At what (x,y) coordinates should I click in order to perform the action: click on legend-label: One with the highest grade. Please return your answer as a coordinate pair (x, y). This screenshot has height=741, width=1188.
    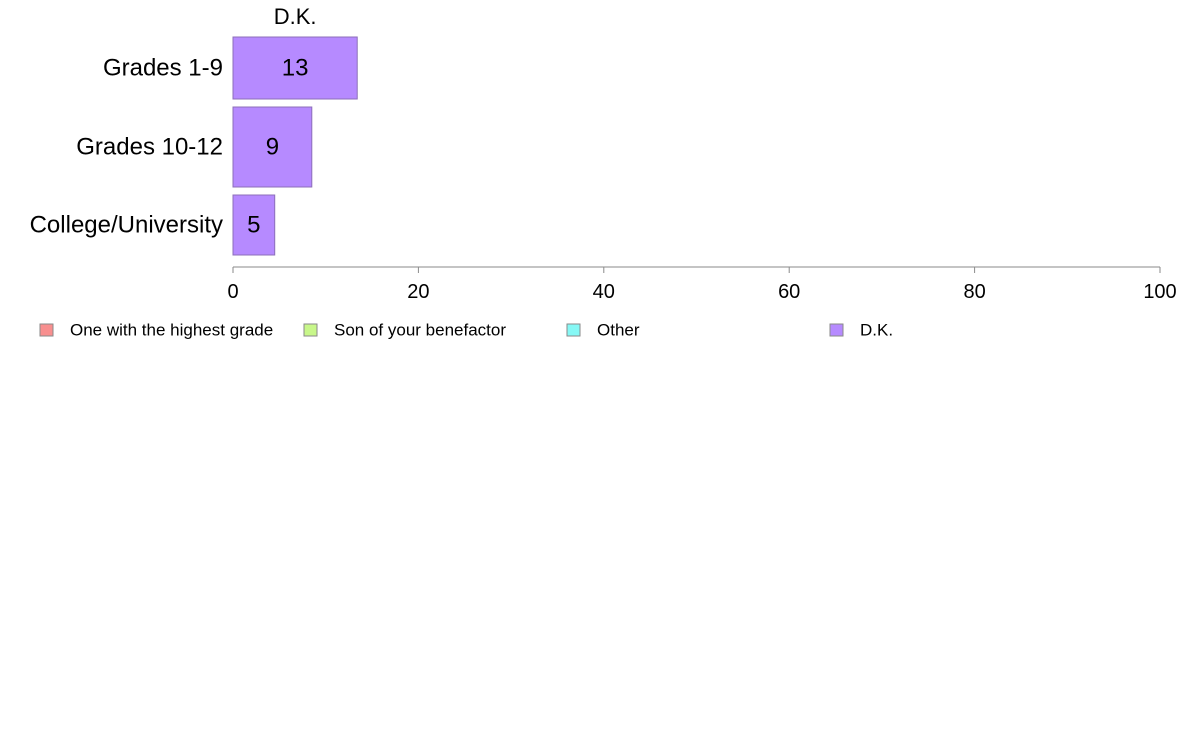
    Looking at the image, I should click on (171, 330).